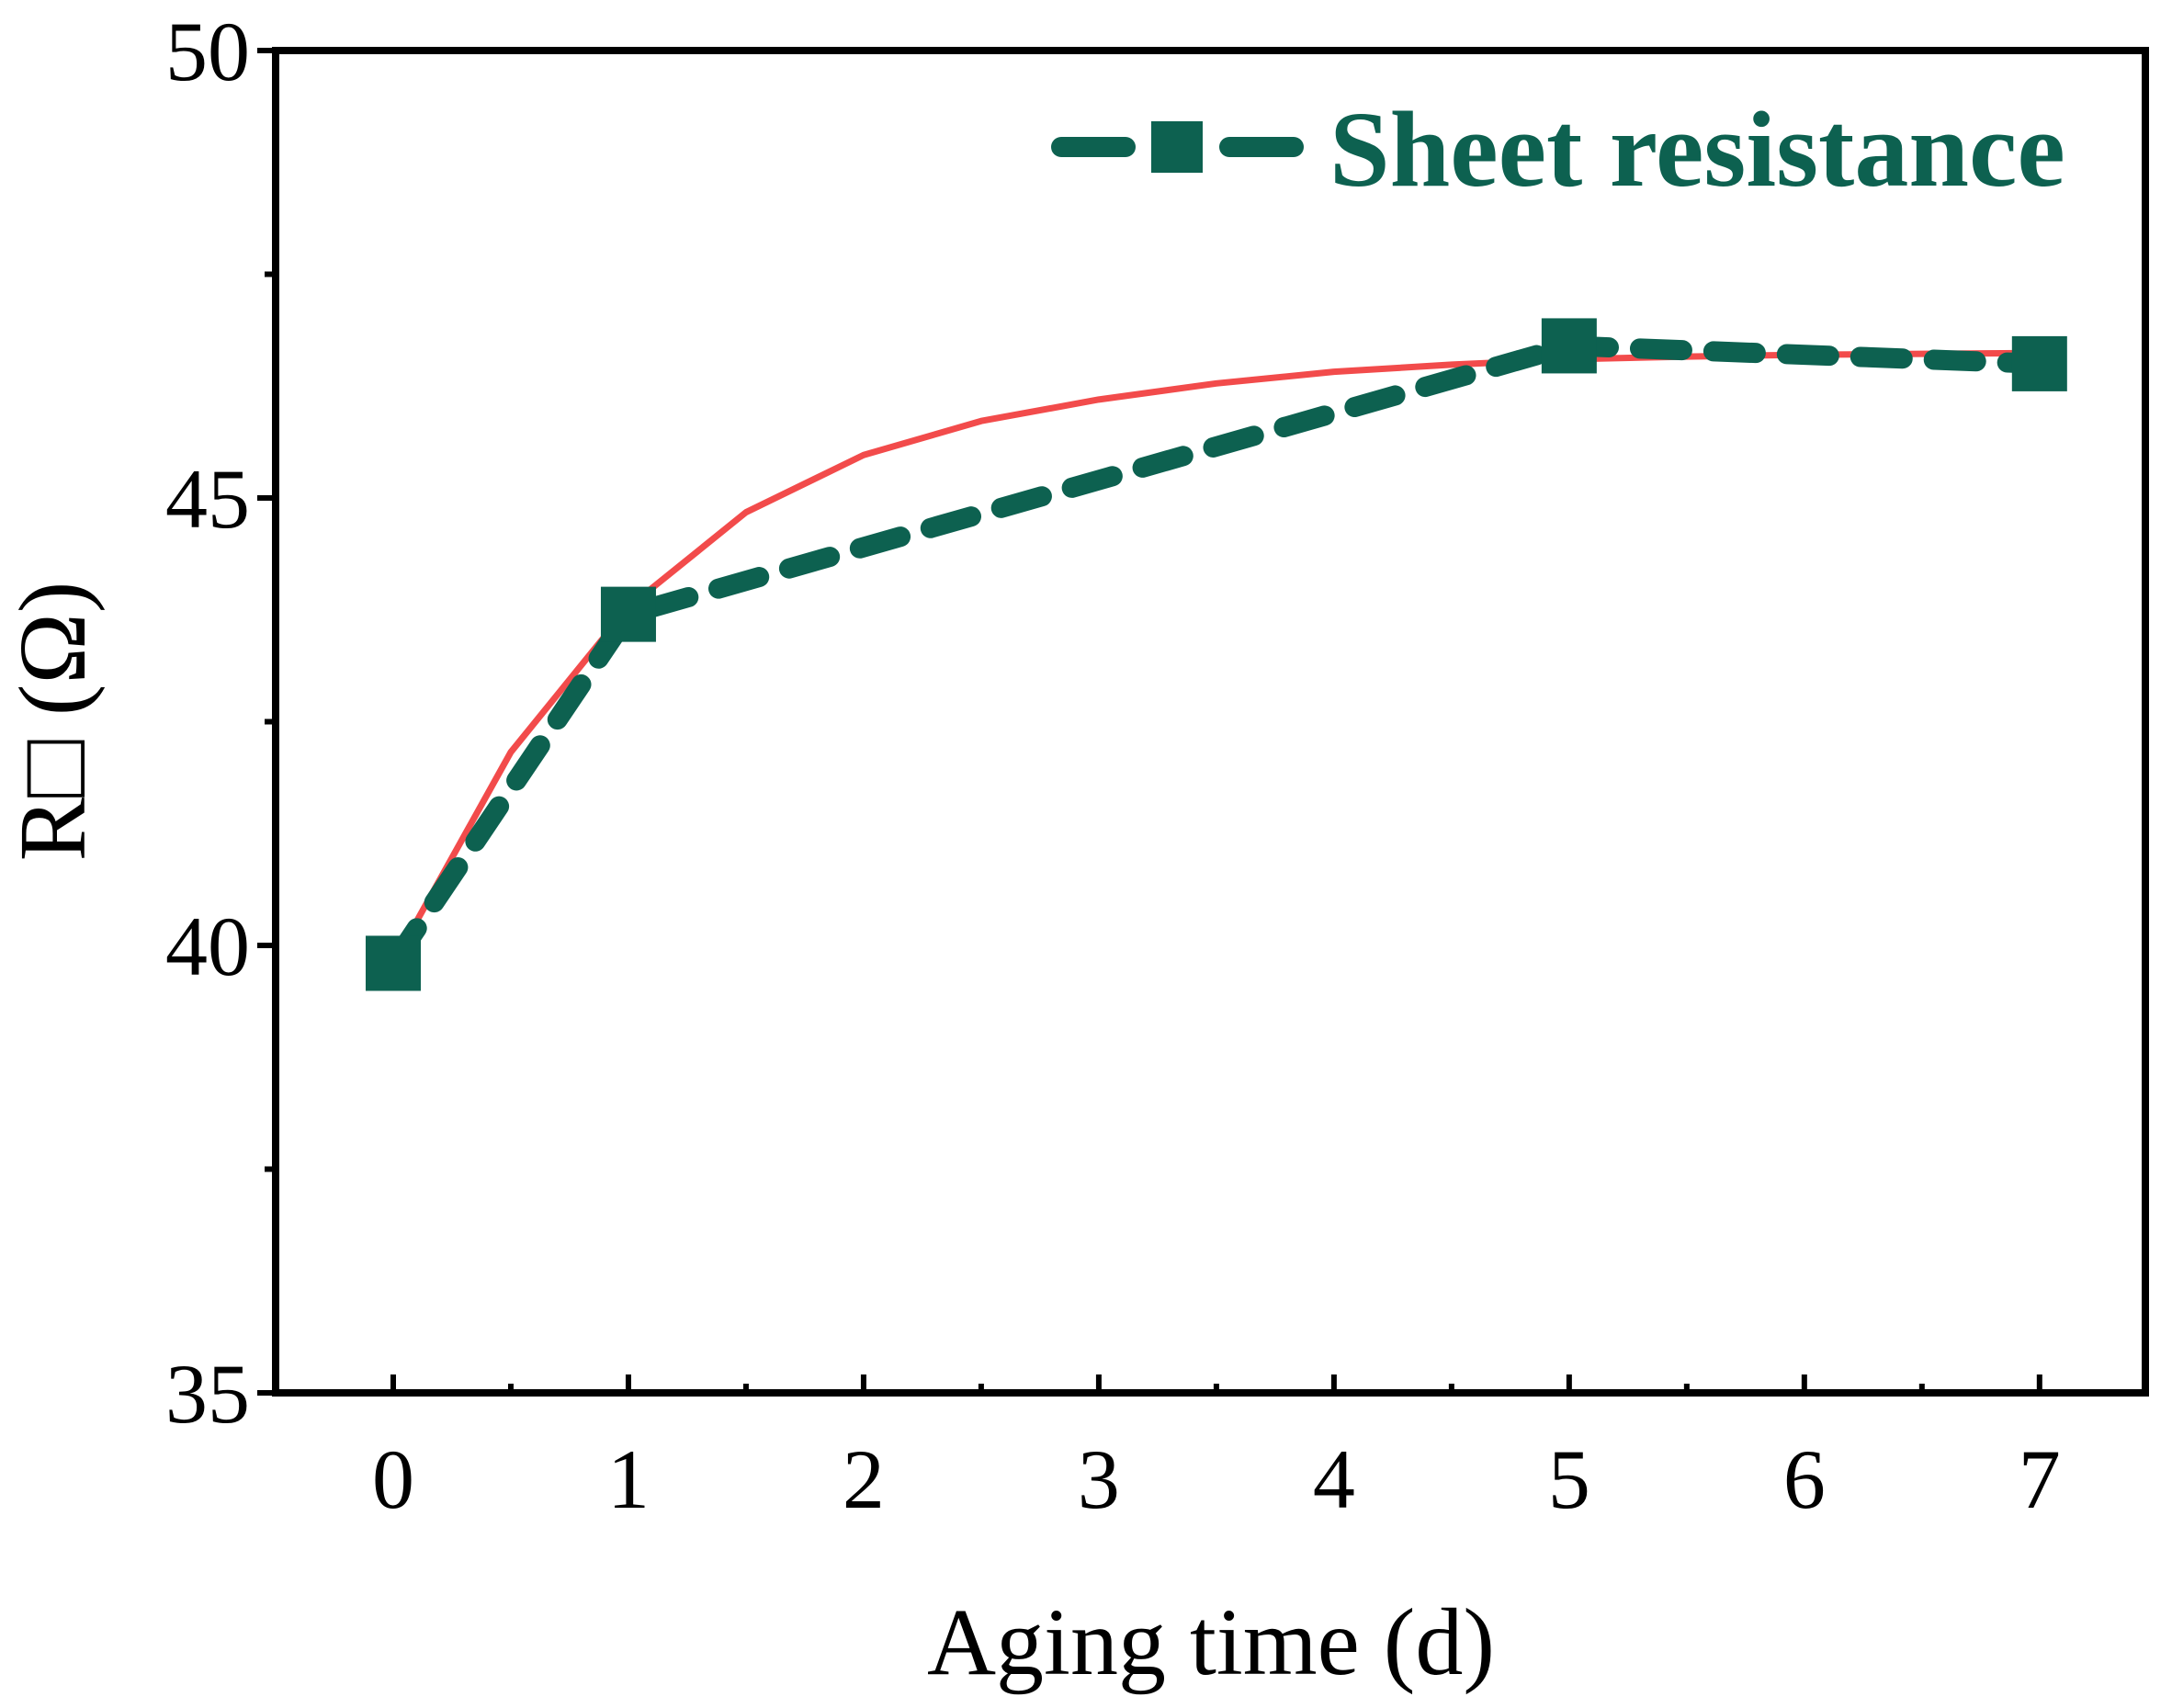 The image size is (2172, 1708). Describe the element at coordinates (207, 946) in the screenshot. I see `y-tick-label: 40` at that location.